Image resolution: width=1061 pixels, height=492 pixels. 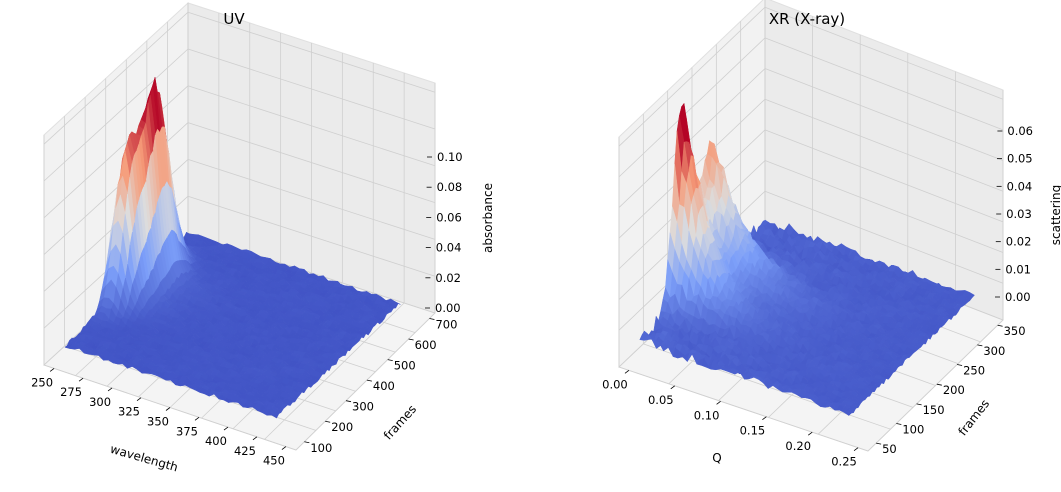 I want to click on x-tick-label: 375, so click(x=187, y=431).